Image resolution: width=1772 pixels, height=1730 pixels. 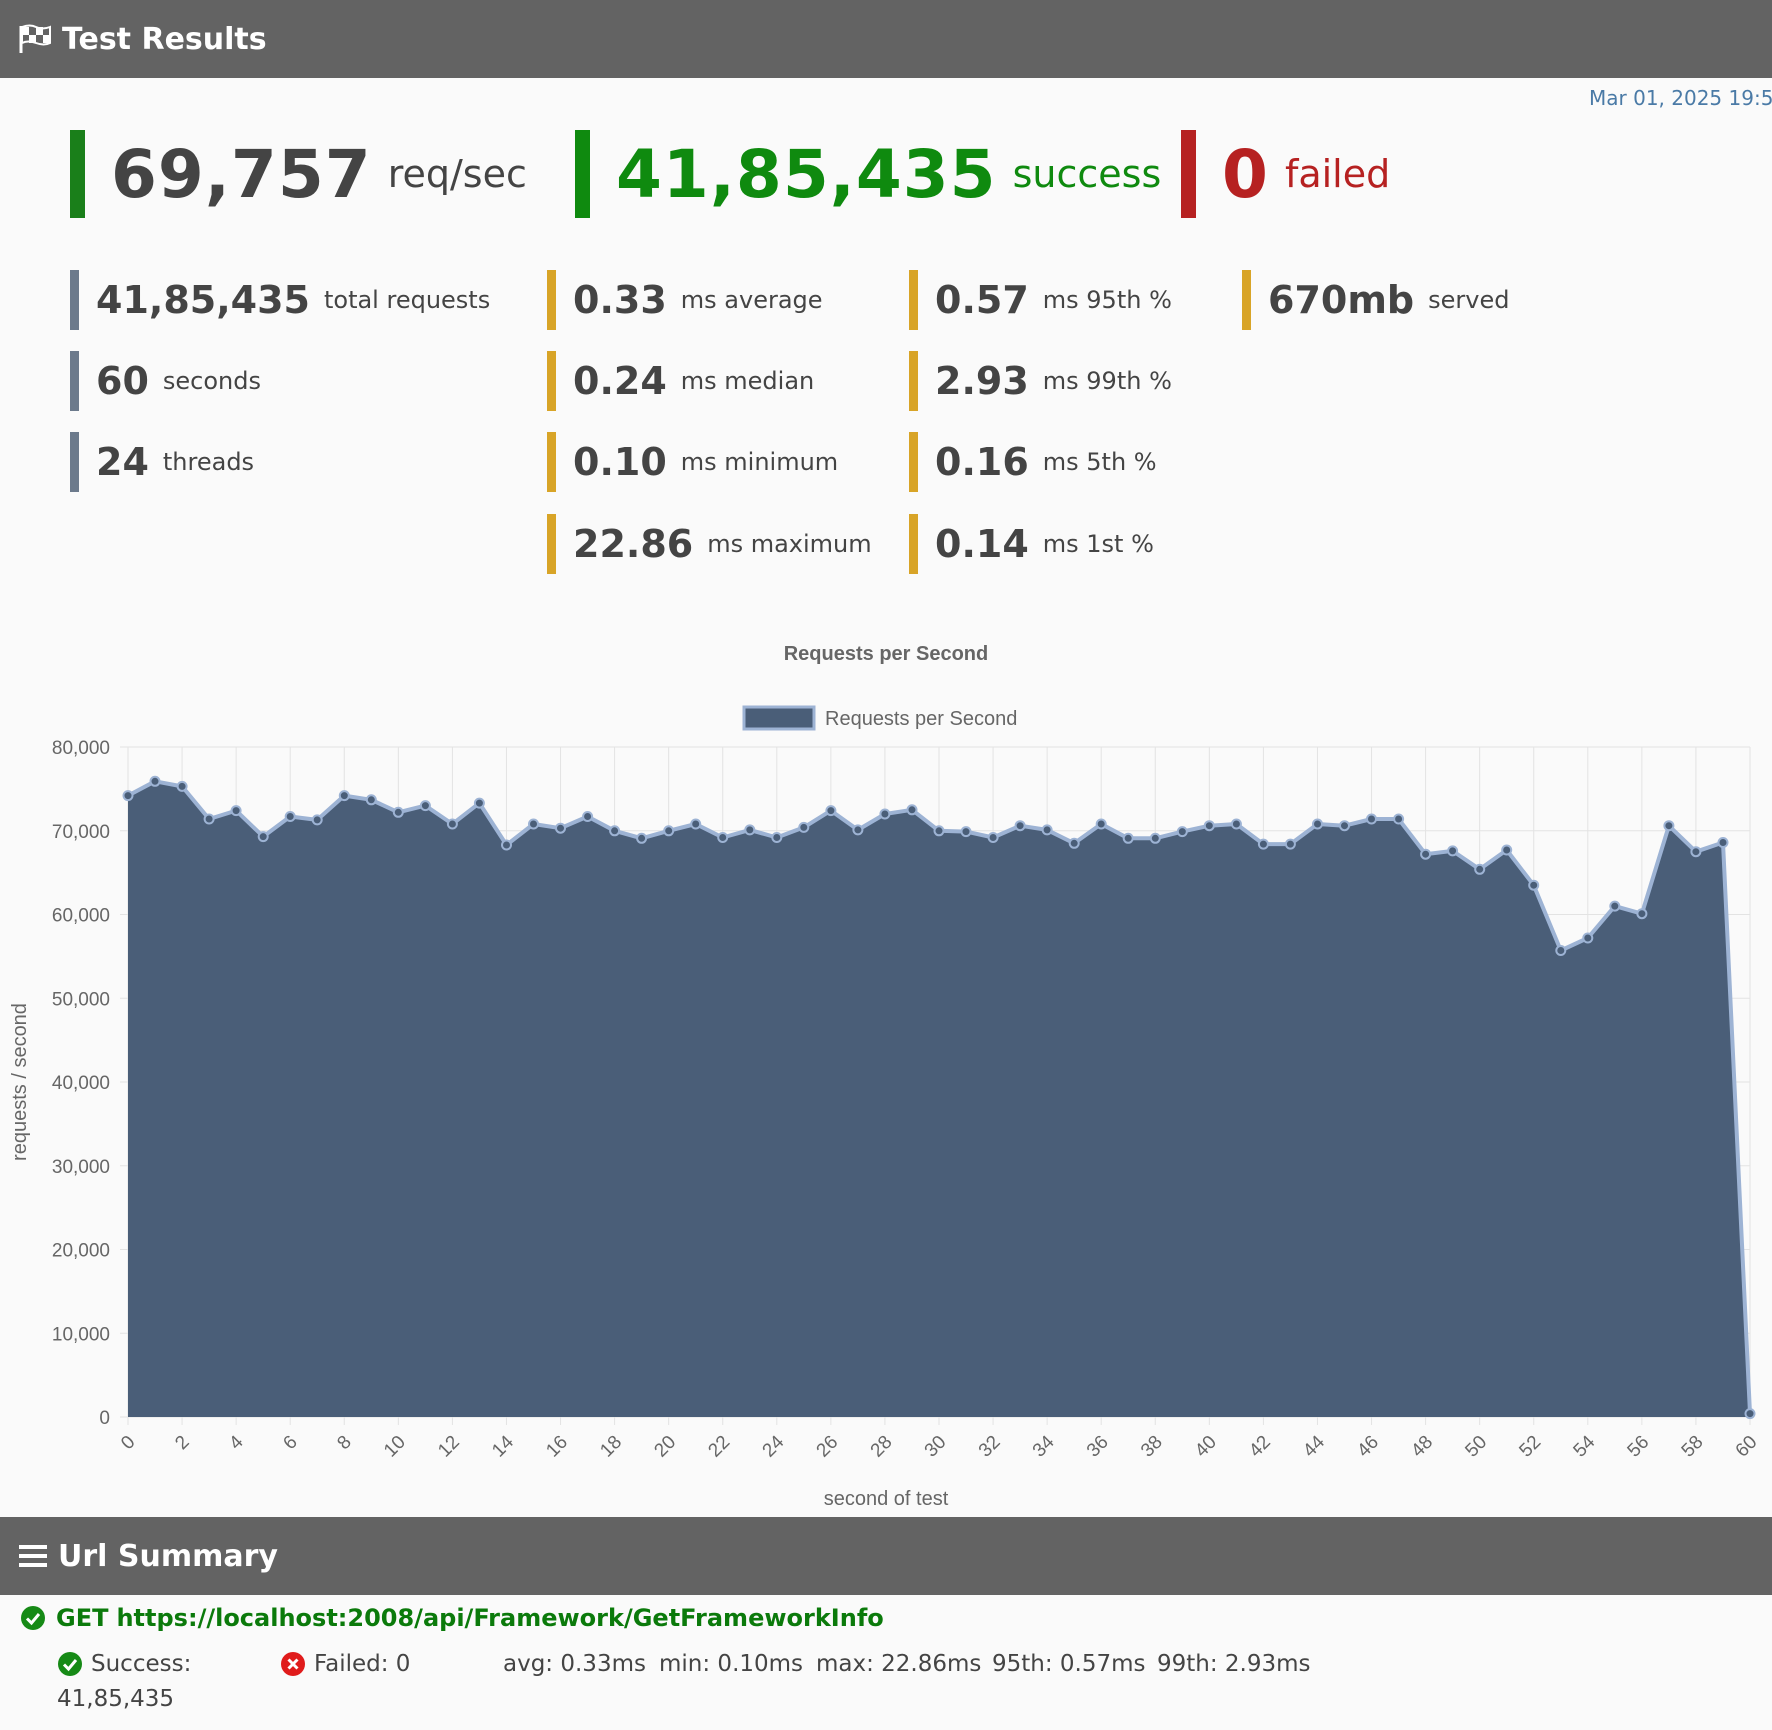 What do you see at coordinates (751, 300) in the screenshot?
I see `stat-label: ms average` at bounding box center [751, 300].